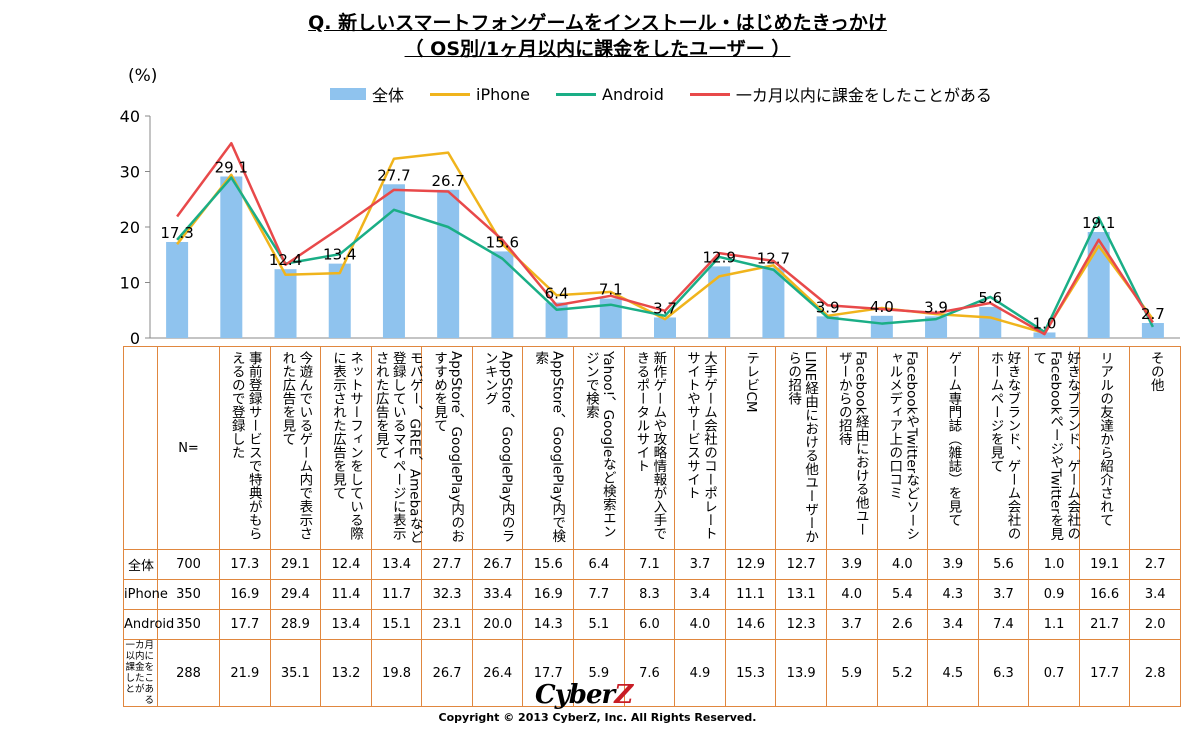 Image resolution: width=1195 pixels, height=729 pixels. Describe the element at coordinates (990, 298) in the screenshot. I see `data-label-all: 5.6` at that location.